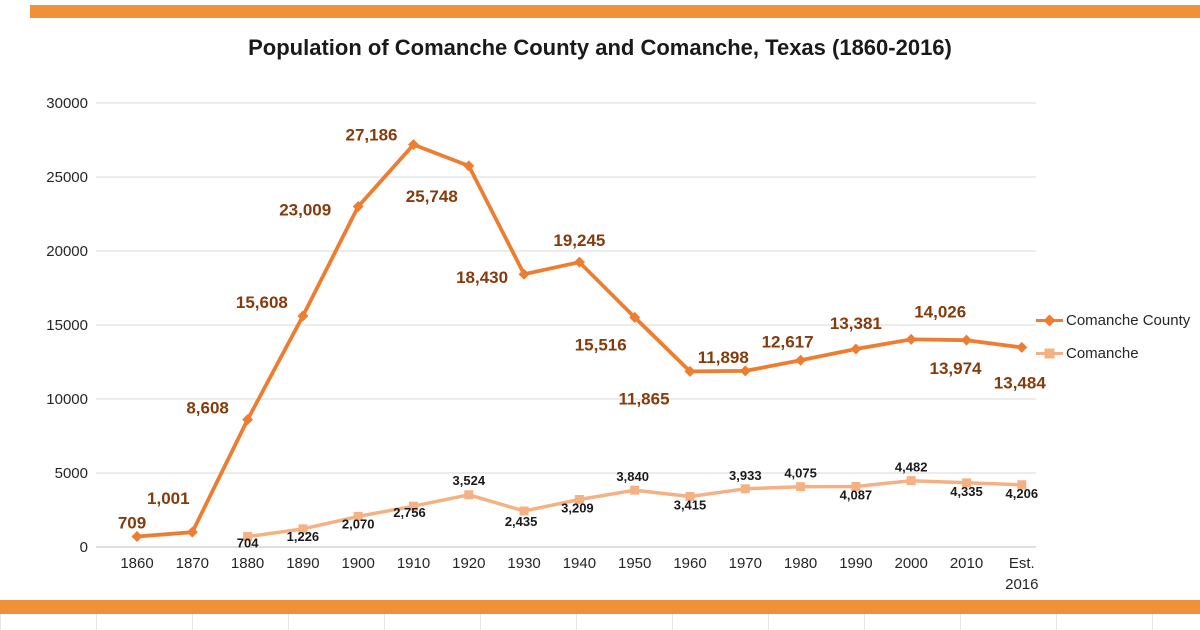 This screenshot has height=630, width=1200. What do you see at coordinates (579, 563) in the screenshot?
I see `x-tick-label: 1940` at bounding box center [579, 563].